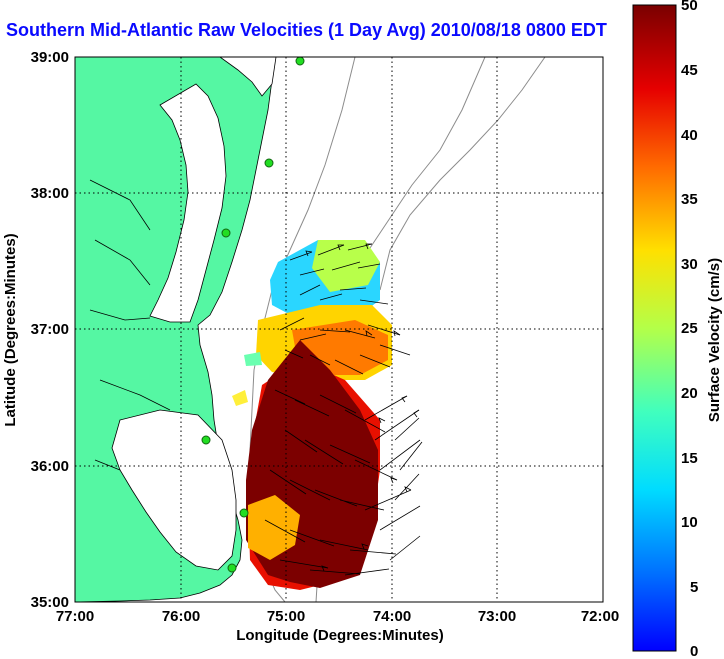  What do you see at coordinates (689, 264) in the screenshot?
I see `colorbar-tick-label: 30` at bounding box center [689, 264].